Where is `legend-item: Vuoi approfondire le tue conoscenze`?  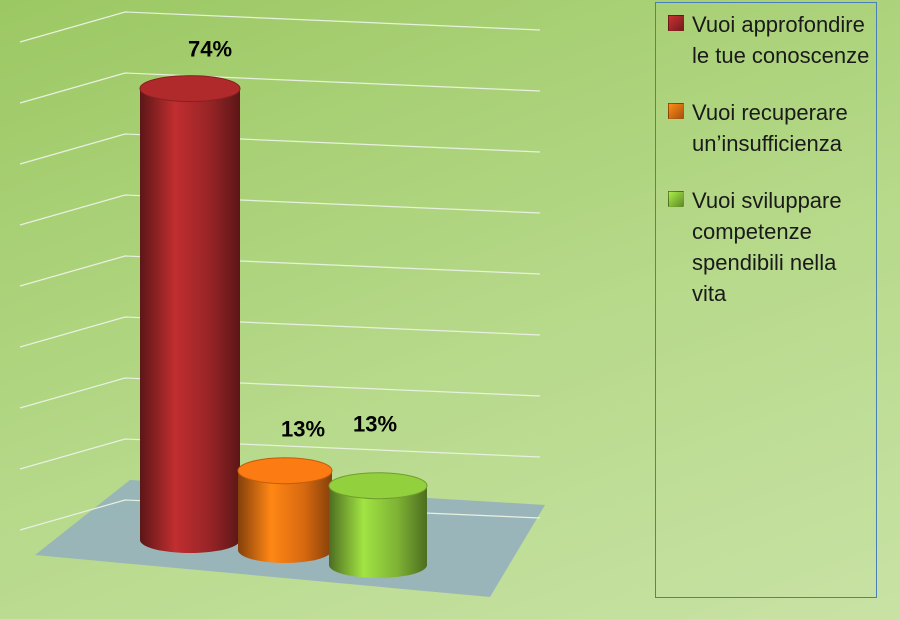
legend-item: Vuoi approfondire le tue conoscenze is located at coordinates (769, 40).